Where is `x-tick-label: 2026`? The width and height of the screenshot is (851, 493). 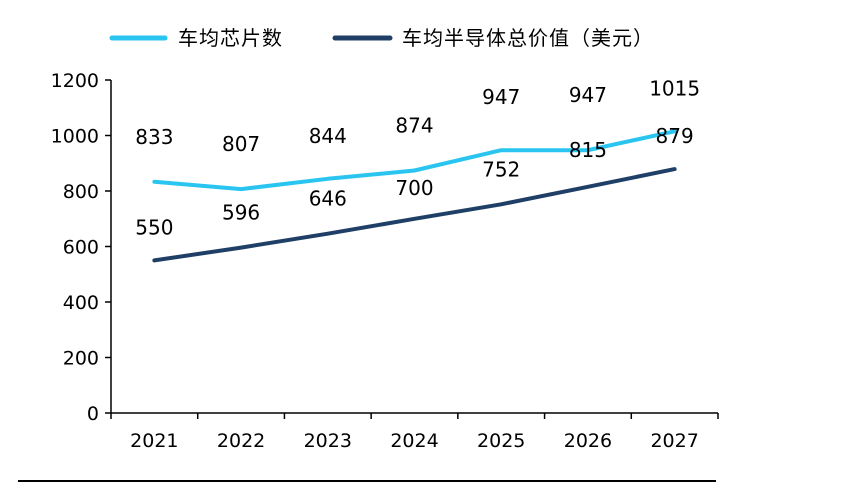
x-tick-label: 2026 is located at coordinates (588, 441).